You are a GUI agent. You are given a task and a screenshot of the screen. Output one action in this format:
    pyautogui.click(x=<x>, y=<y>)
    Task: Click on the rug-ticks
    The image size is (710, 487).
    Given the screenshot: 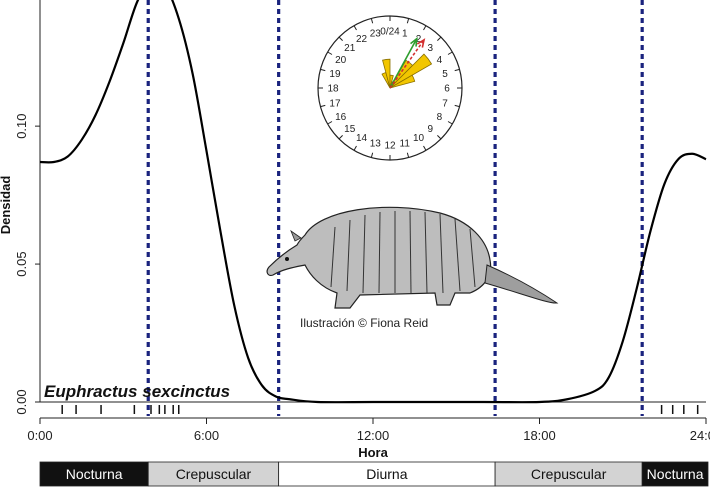 What is the action you would take?
    pyautogui.click(x=380, y=409)
    